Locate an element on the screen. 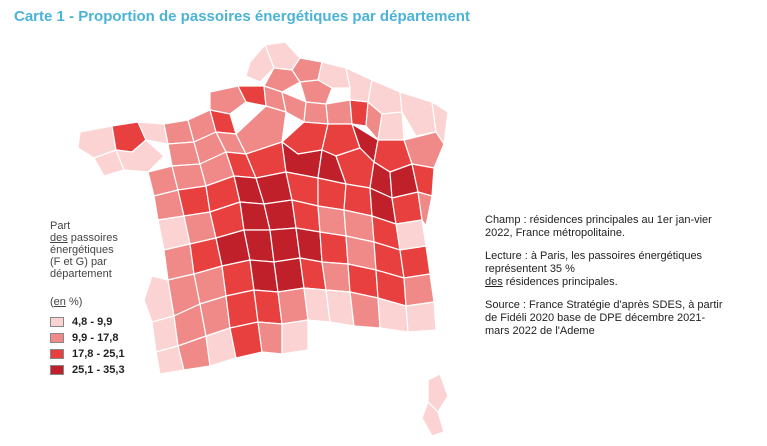  legend-item-class-3: 17,8 - 25,1 is located at coordinates (105, 354).